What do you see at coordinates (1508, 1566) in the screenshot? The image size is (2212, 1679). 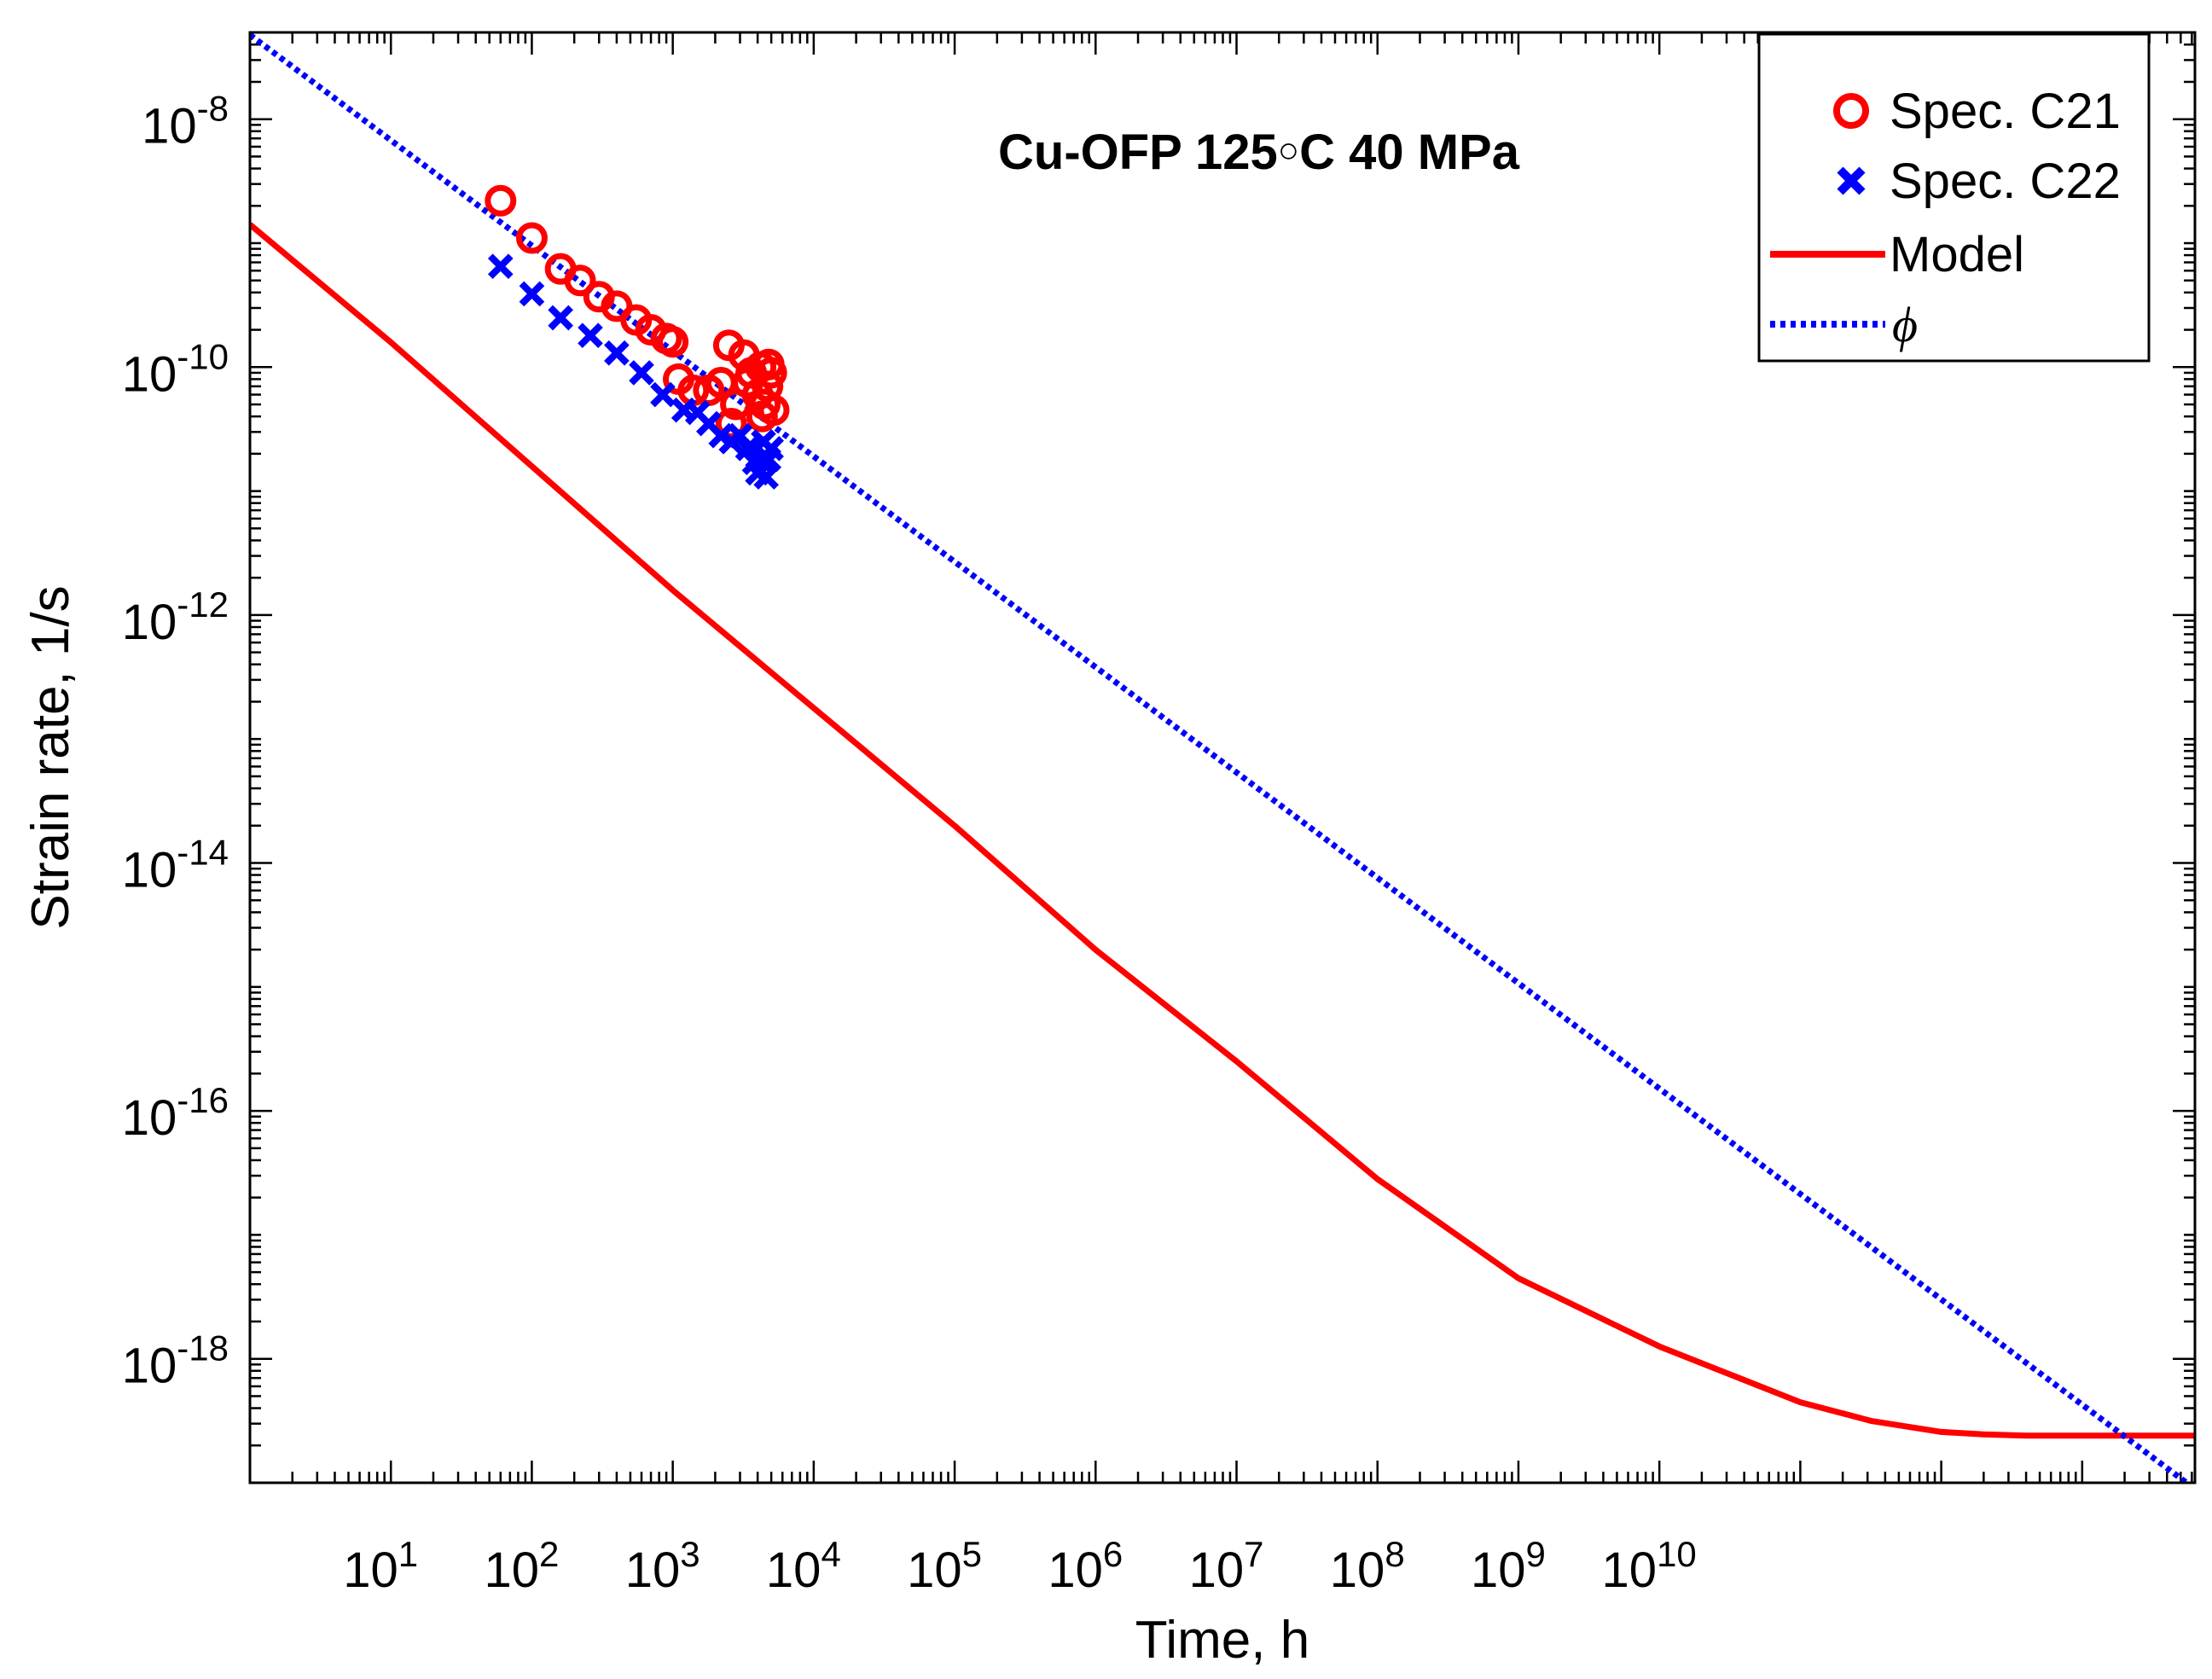 I see `x-tick-label: 10⁹` at bounding box center [1508, 1566].